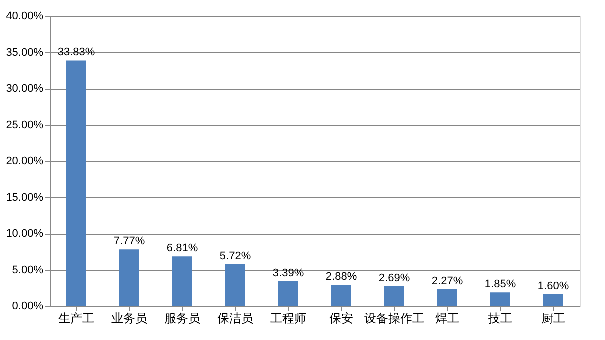 The height and width of the screenshot is (340, 605). I want to click on y-tick-label: 10.00%, so click(25, 234).